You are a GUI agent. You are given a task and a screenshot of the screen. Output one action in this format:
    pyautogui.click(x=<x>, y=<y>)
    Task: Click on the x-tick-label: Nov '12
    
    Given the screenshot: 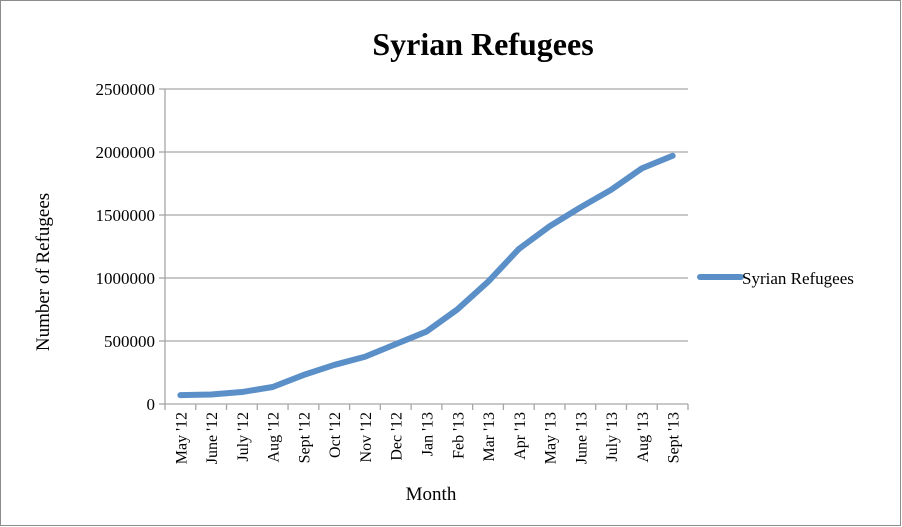 What is the action you would take?
    pyautogui.click(x=366, y=437)
    